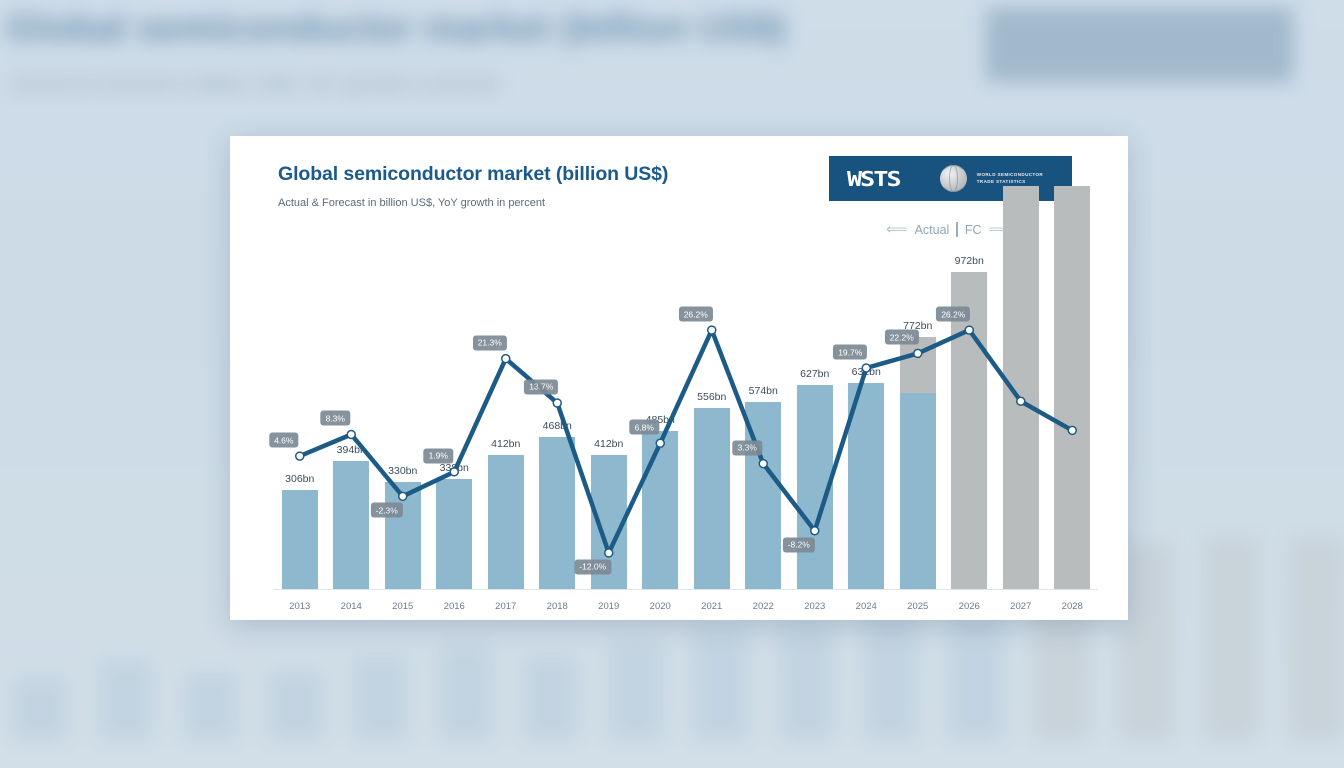 Image resolution: width=1344 pixels, height=768 pixels. Describe the element at coordinates (901, 337) in the screenshot. I see `growth-badge-2025: 22.2%` at that location.